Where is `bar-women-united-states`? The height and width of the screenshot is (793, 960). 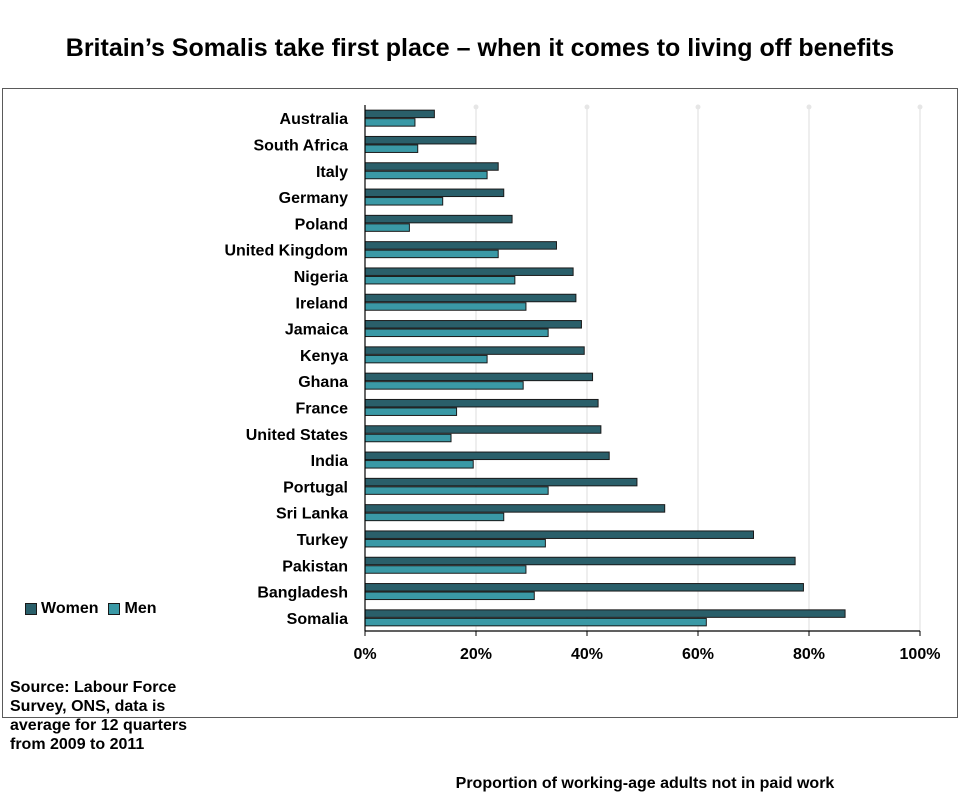
bar-women-united-states is located at coordinates (483, 429).